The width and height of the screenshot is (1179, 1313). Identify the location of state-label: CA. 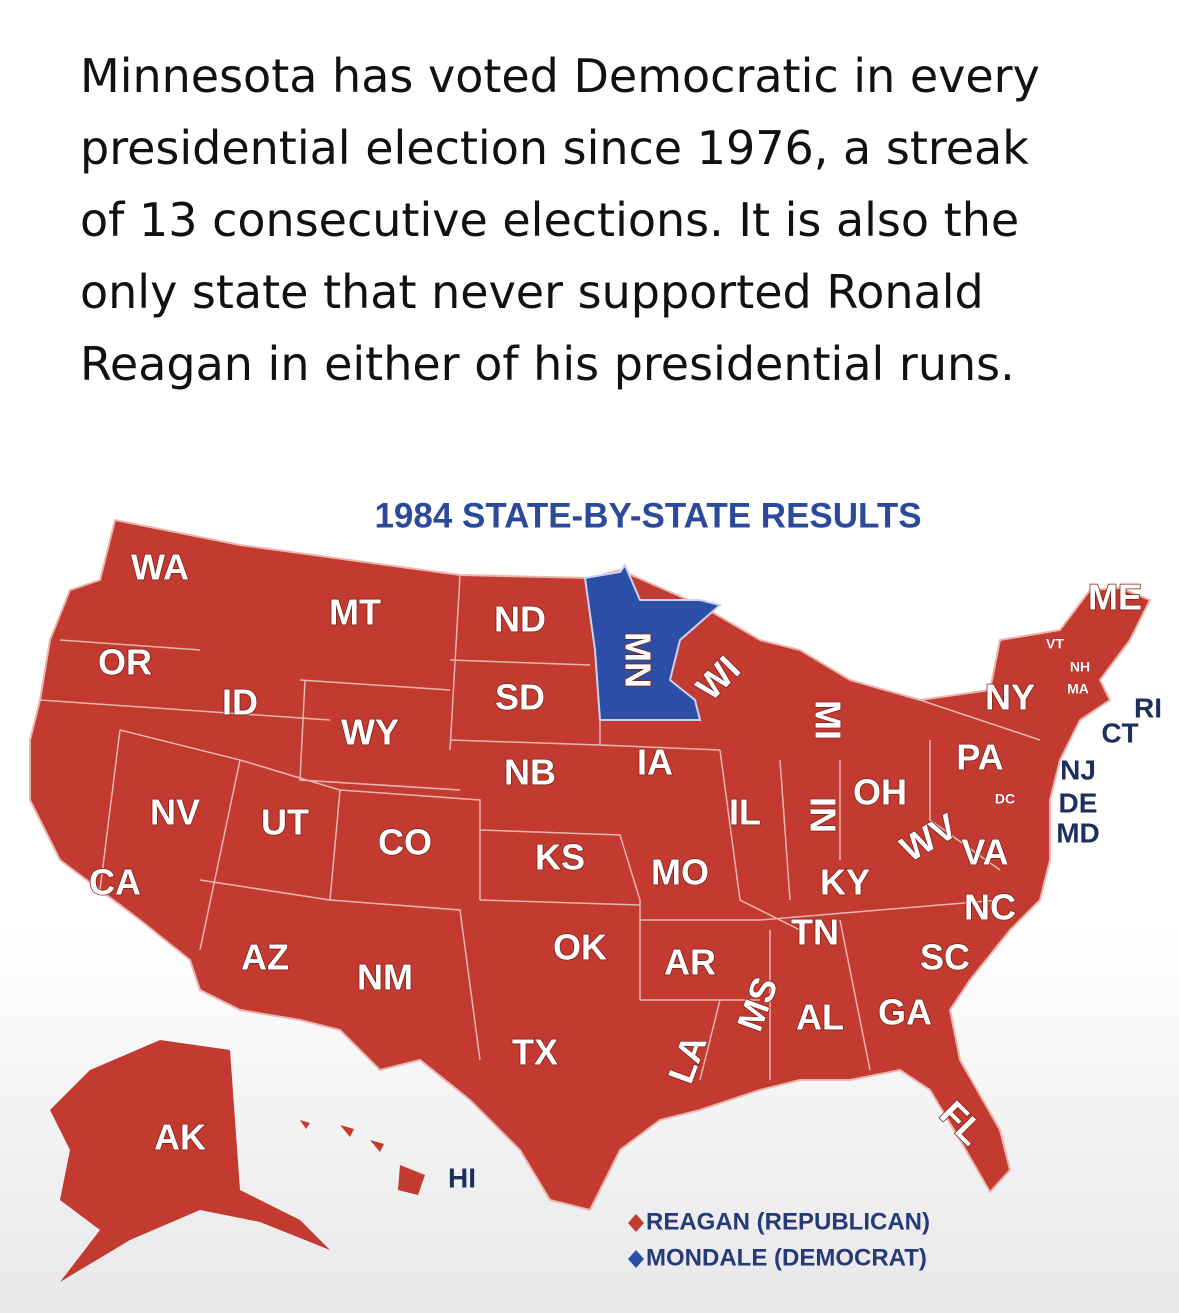
(115, 882).